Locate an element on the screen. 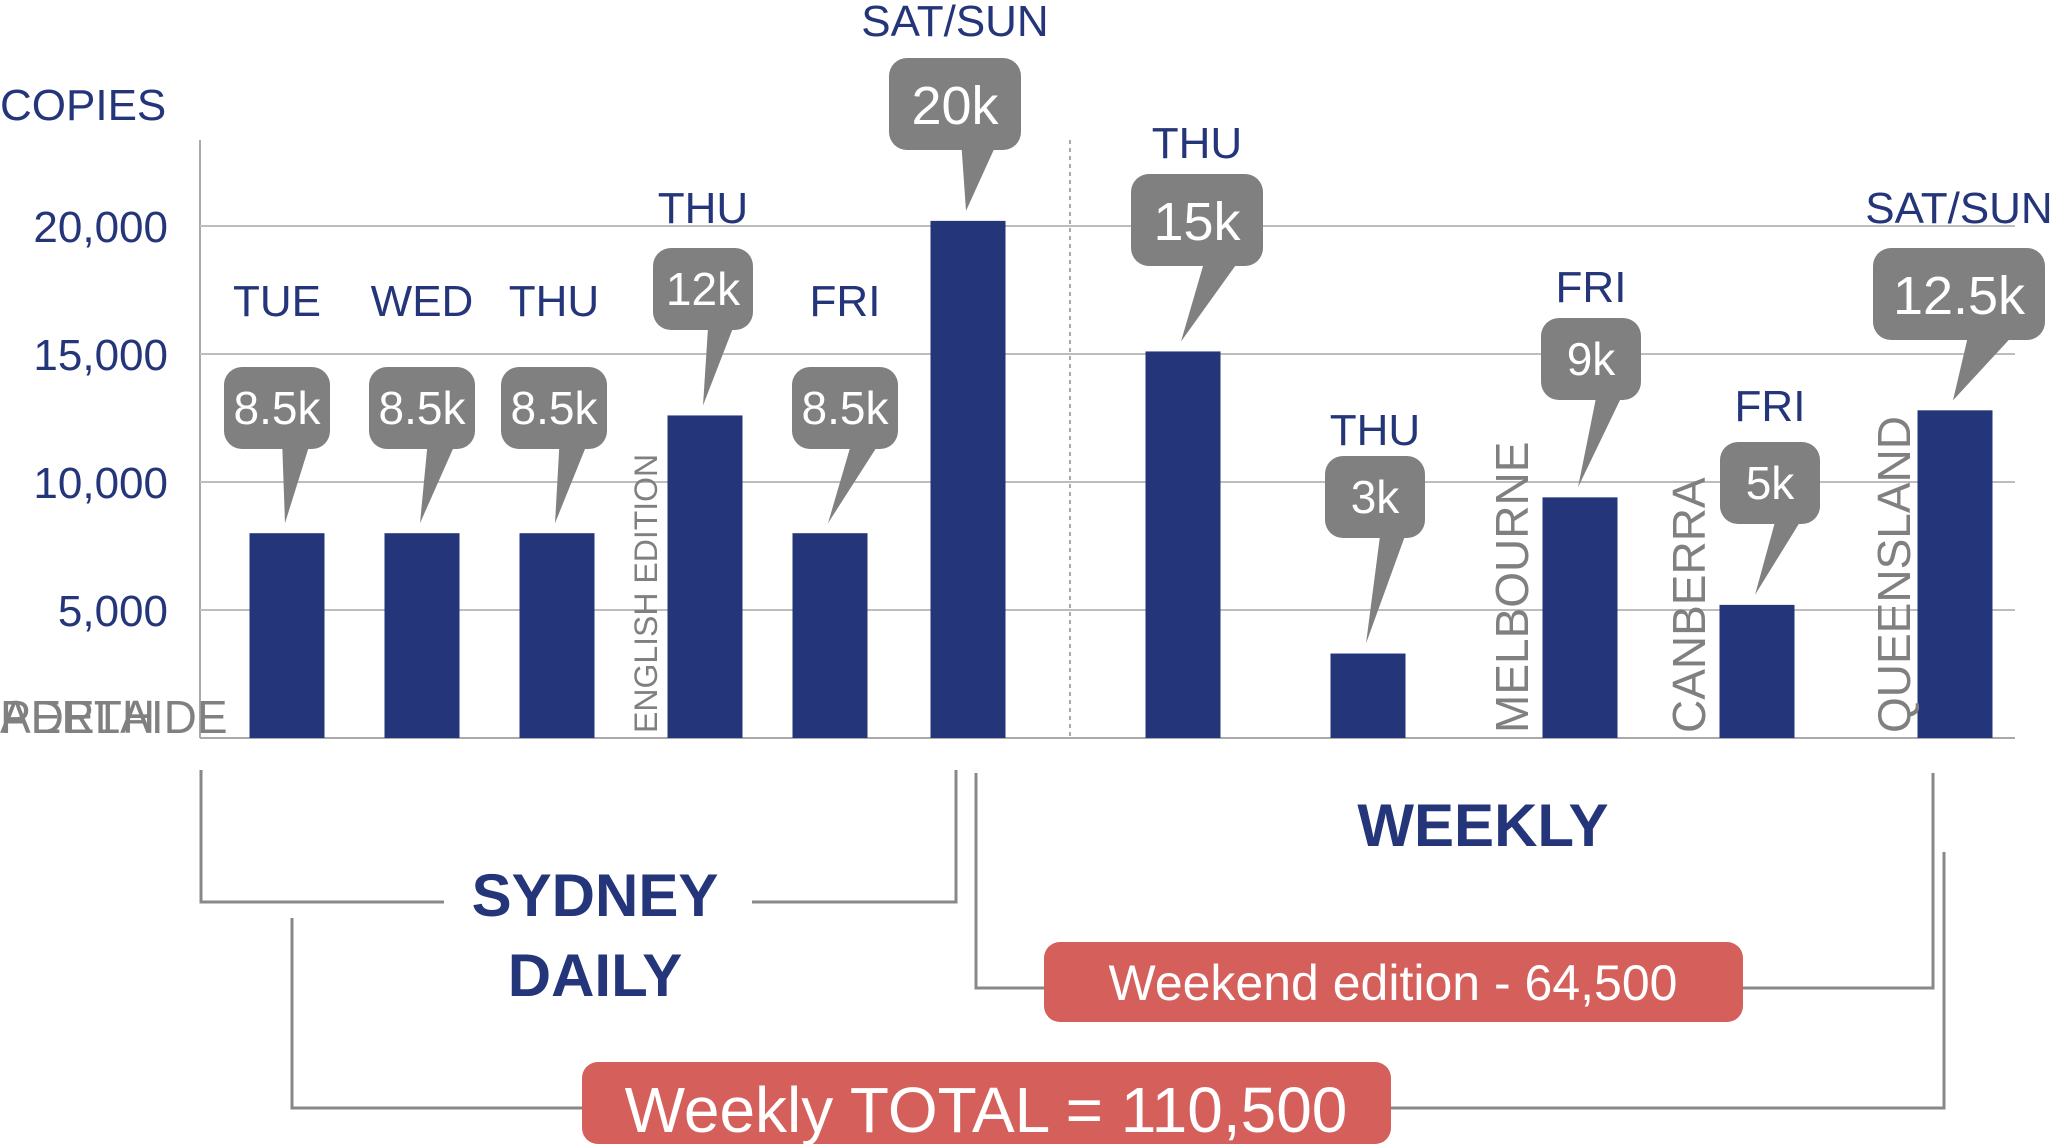  weekend-edition-box is located at coordinates (1393, 982).